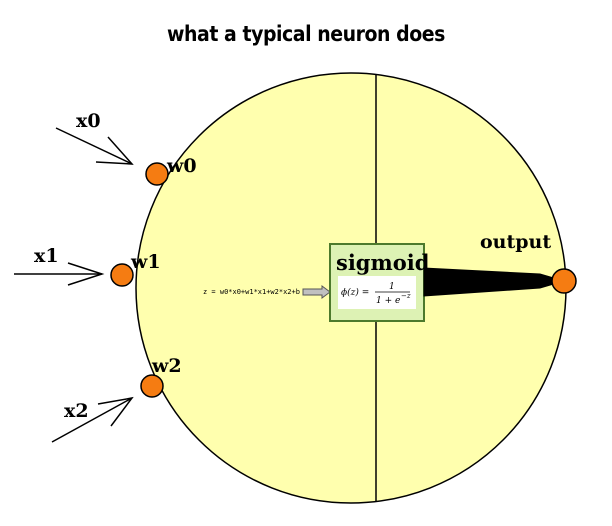 This screenshot has width=612, height=526. Describe the element at coordinates (406, 296) in the screenshot. I see `sigmoid-exponent: −z` at that location.